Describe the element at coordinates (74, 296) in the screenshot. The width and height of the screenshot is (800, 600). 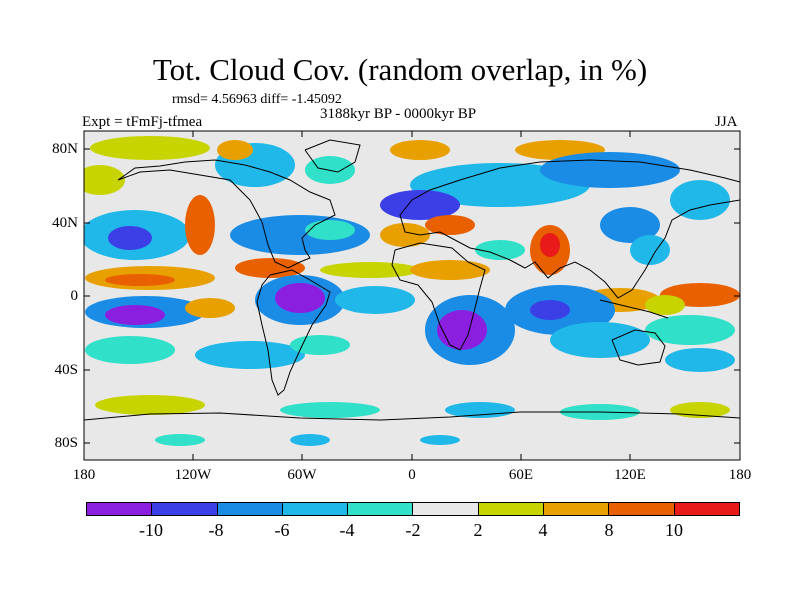
I see `lat-tick-label: 0` at that location.